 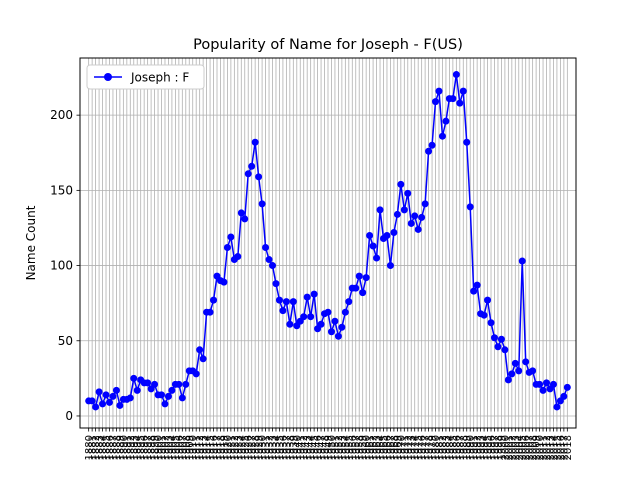 I want to click on x-tick-label: 2017, so click(x=564, y=447).